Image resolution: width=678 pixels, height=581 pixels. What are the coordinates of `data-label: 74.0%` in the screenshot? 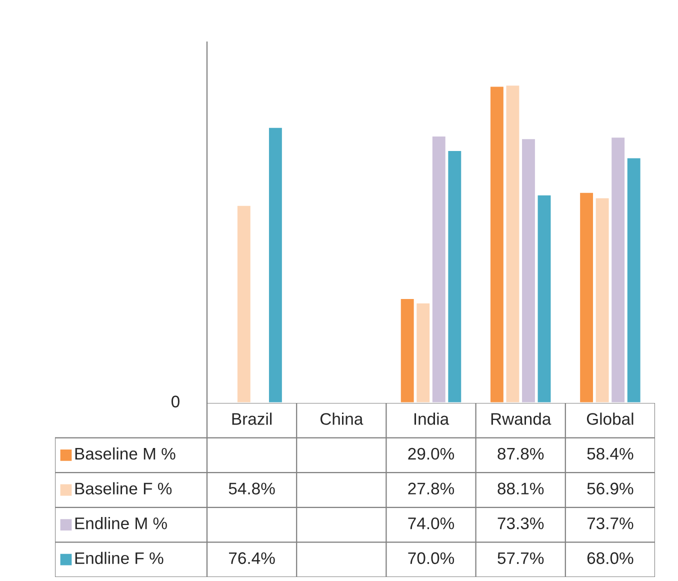 It's located at (431, 523).